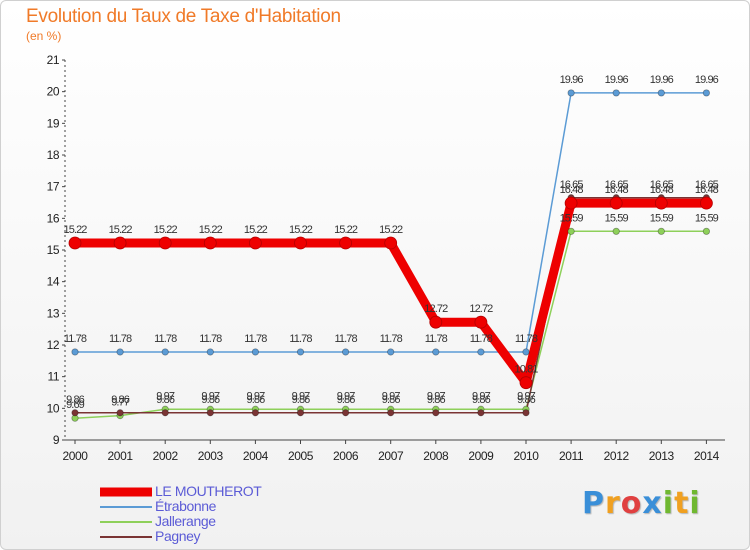 The image size is (750, 550). I want to click on chart-title: Evolution du Taux de Taxe d'Habitation, so click(183, 16).